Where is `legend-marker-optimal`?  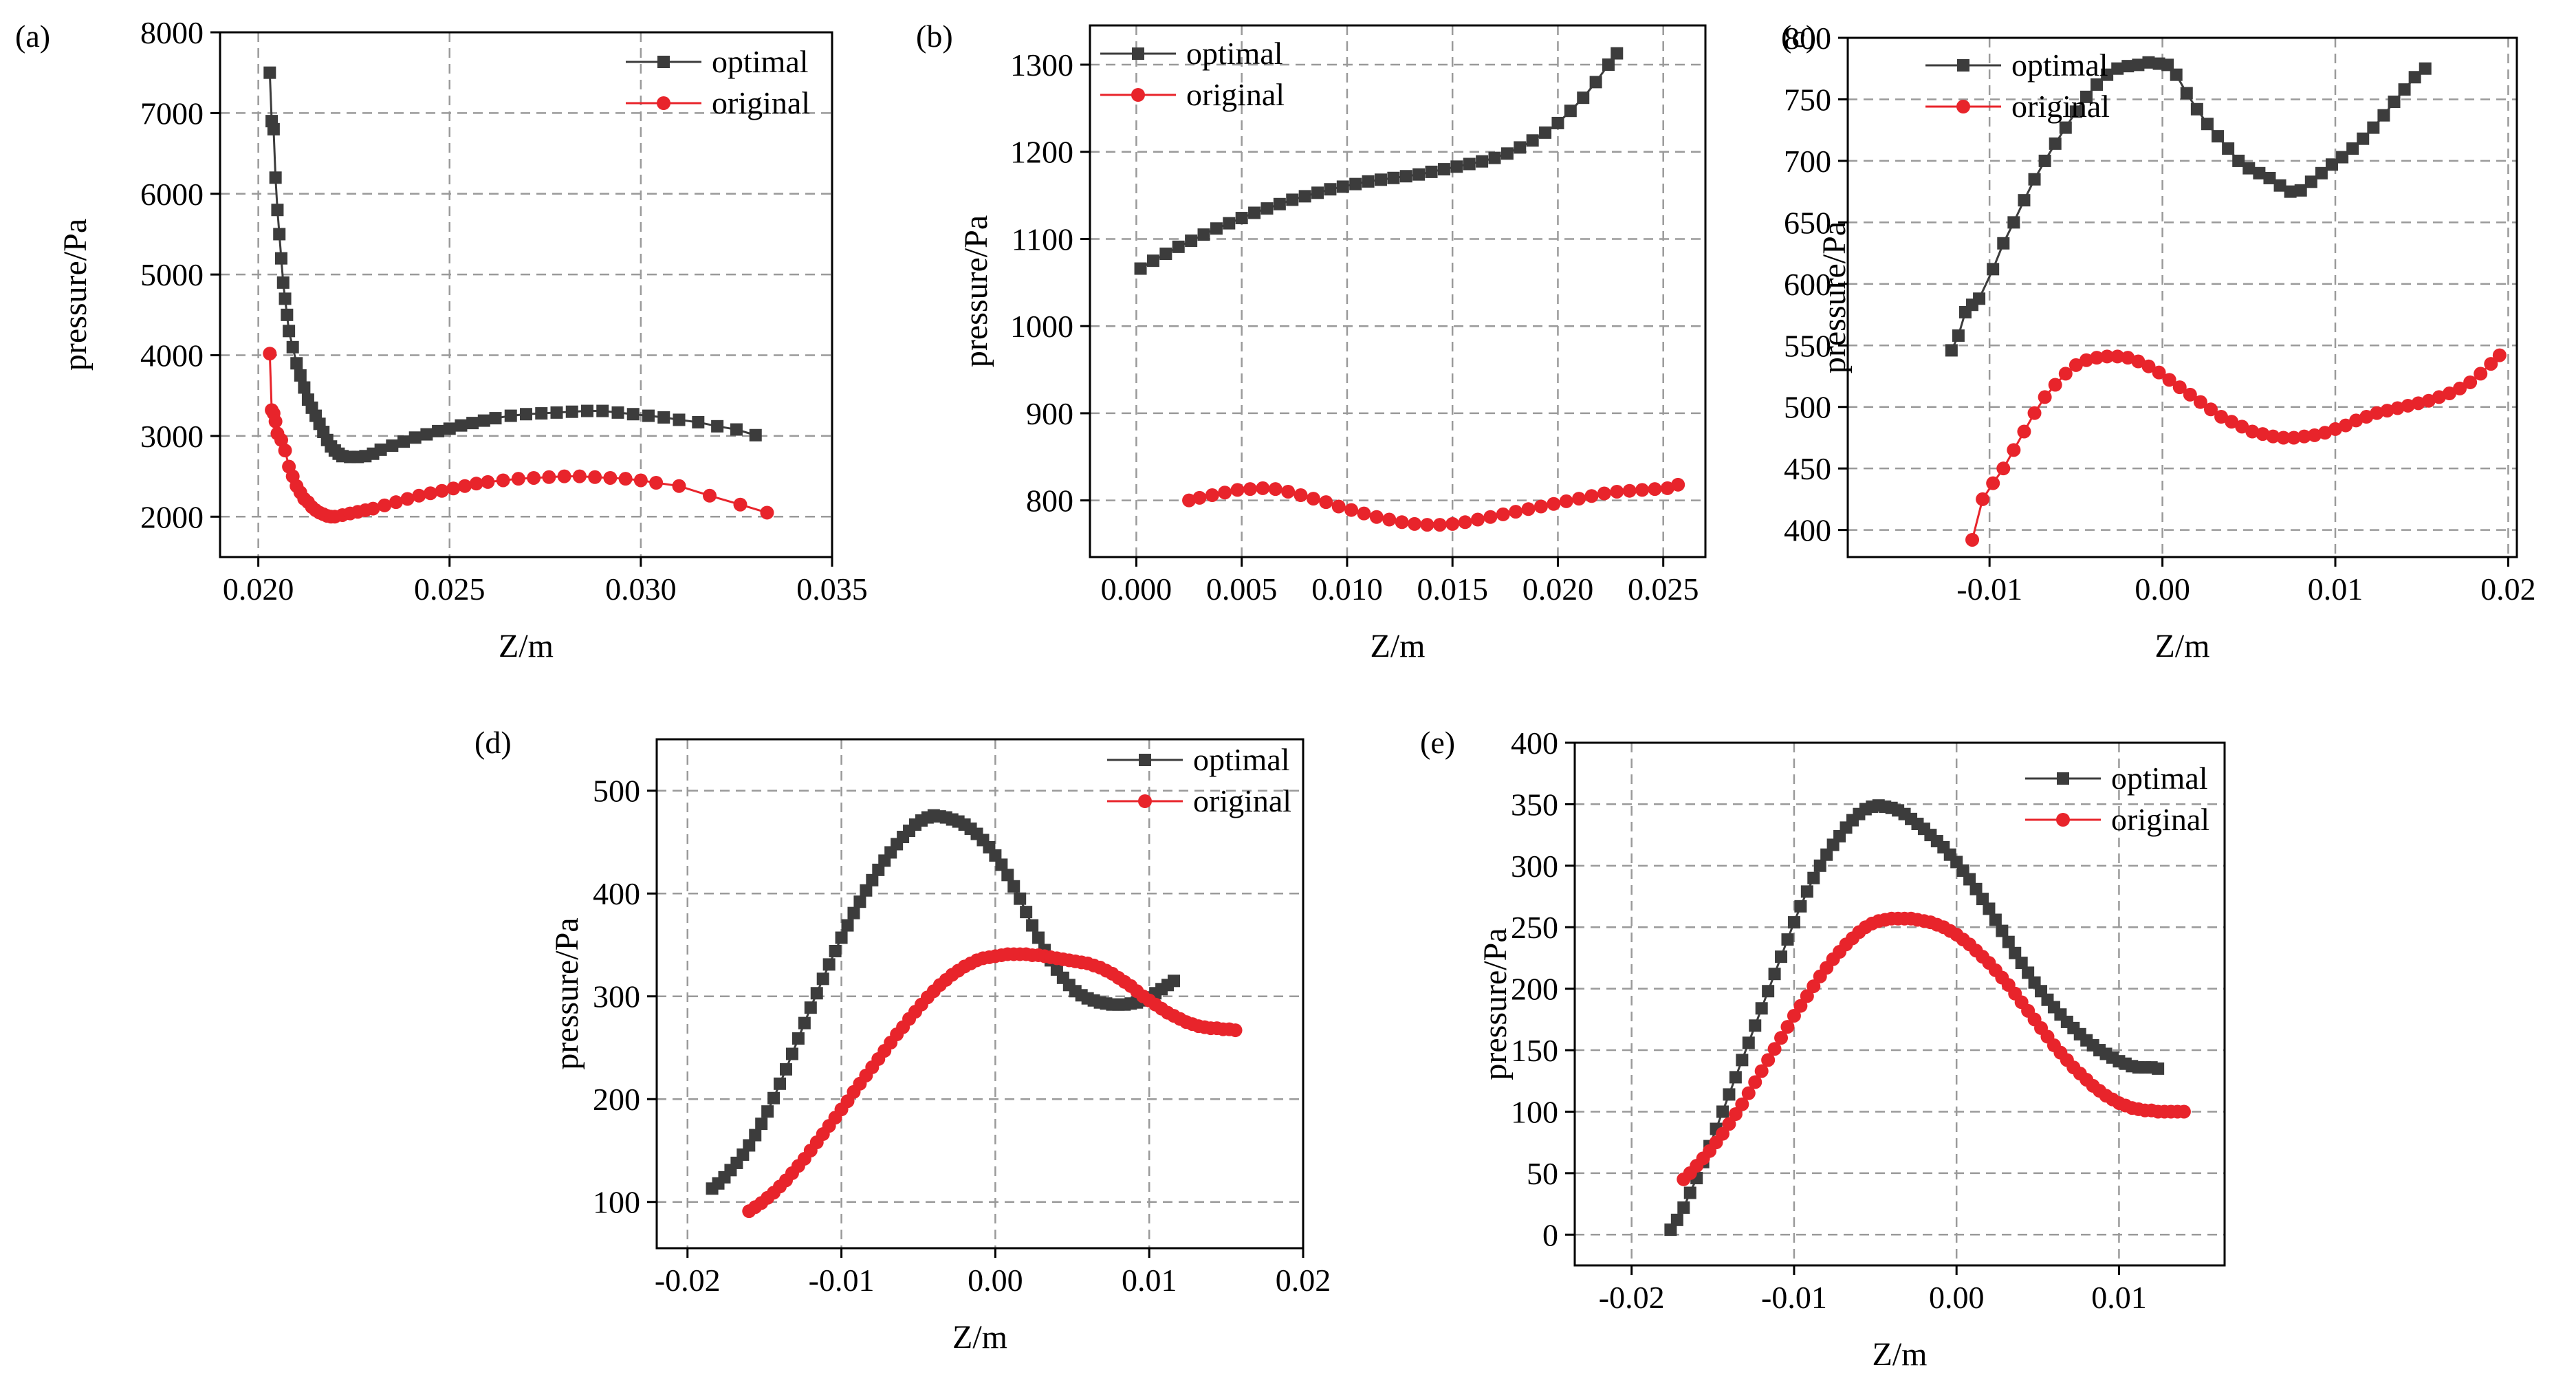
legend-marker-optimal is located at coordinates (1145, 760).